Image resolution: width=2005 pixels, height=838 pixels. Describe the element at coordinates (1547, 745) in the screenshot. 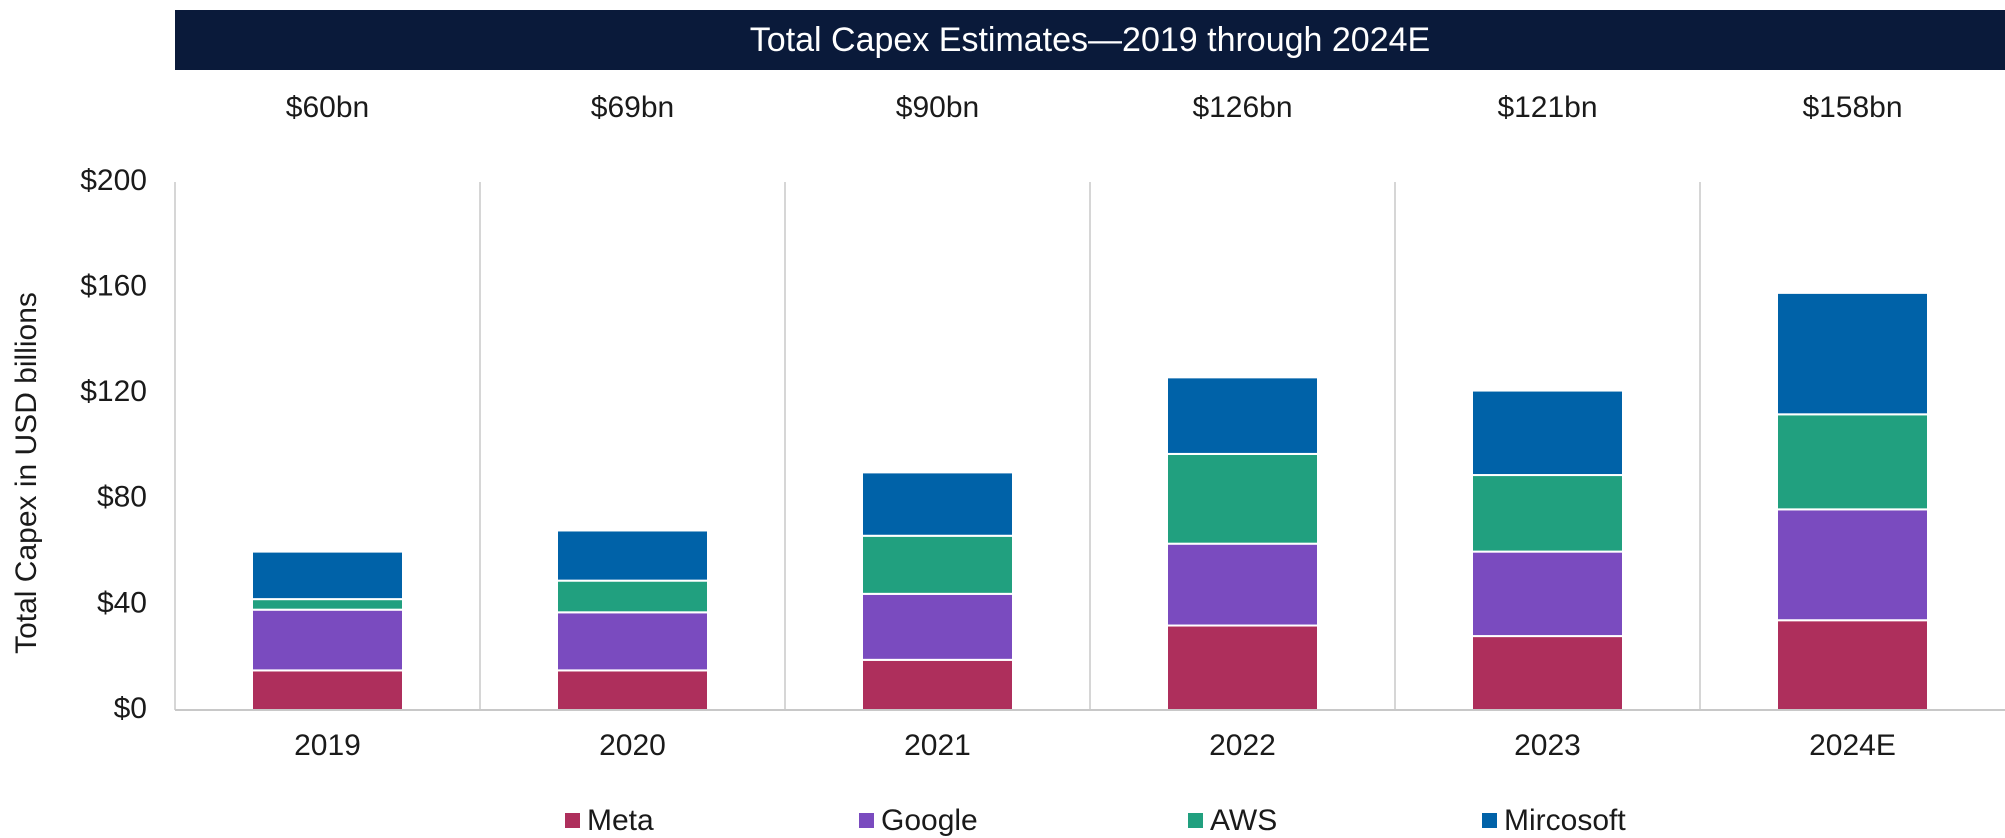

I see `x-tick-label: 2023` at that location.